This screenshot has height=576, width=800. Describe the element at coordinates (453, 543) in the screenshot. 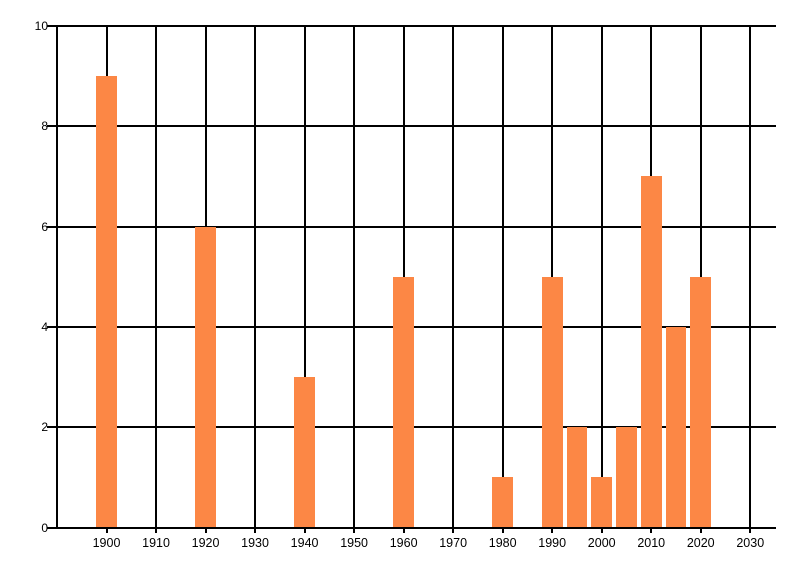

I see `x-axis-tick-label: 1970` at that location.